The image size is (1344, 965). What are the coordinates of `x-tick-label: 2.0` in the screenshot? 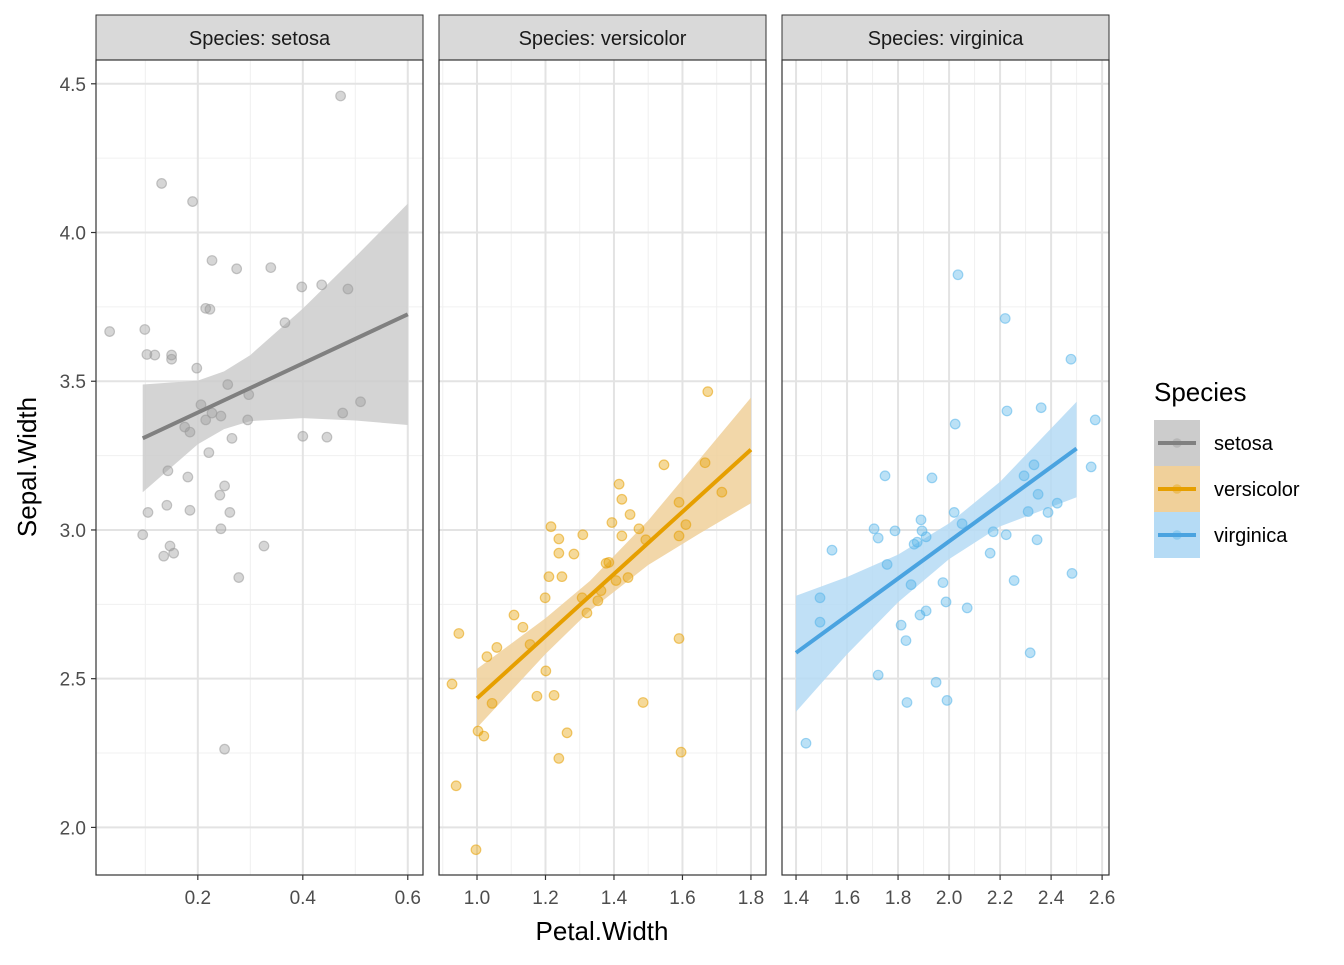 It's located at (949, 898).